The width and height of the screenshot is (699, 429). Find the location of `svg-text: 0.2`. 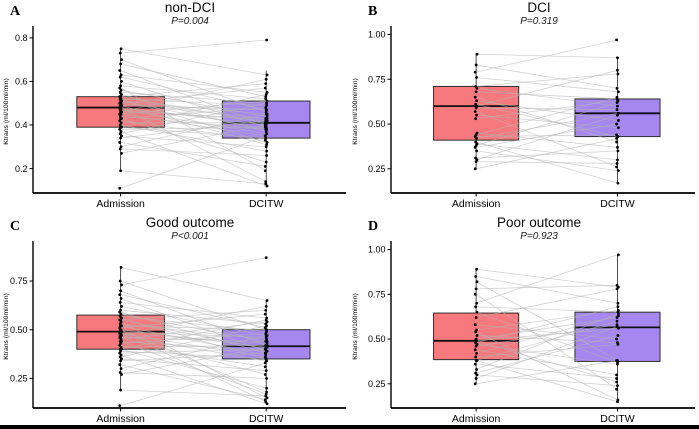

svg-text: 0.2 is located at coordinates (21, 169).